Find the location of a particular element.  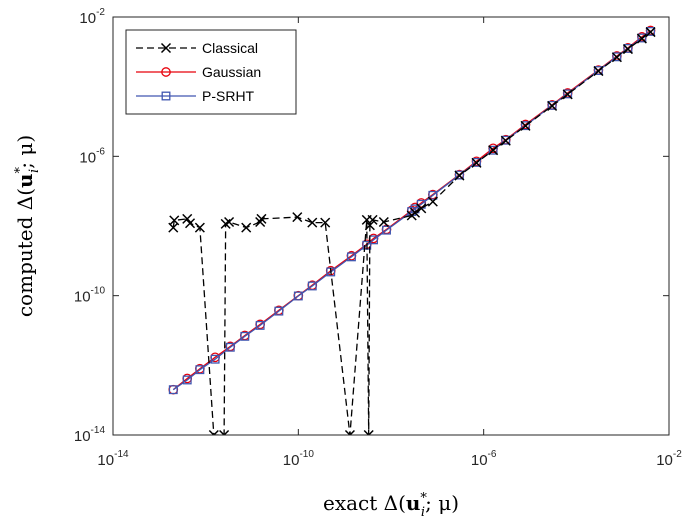

legend-item-gaussian: Gaussian is located at coordinates (198, 72).